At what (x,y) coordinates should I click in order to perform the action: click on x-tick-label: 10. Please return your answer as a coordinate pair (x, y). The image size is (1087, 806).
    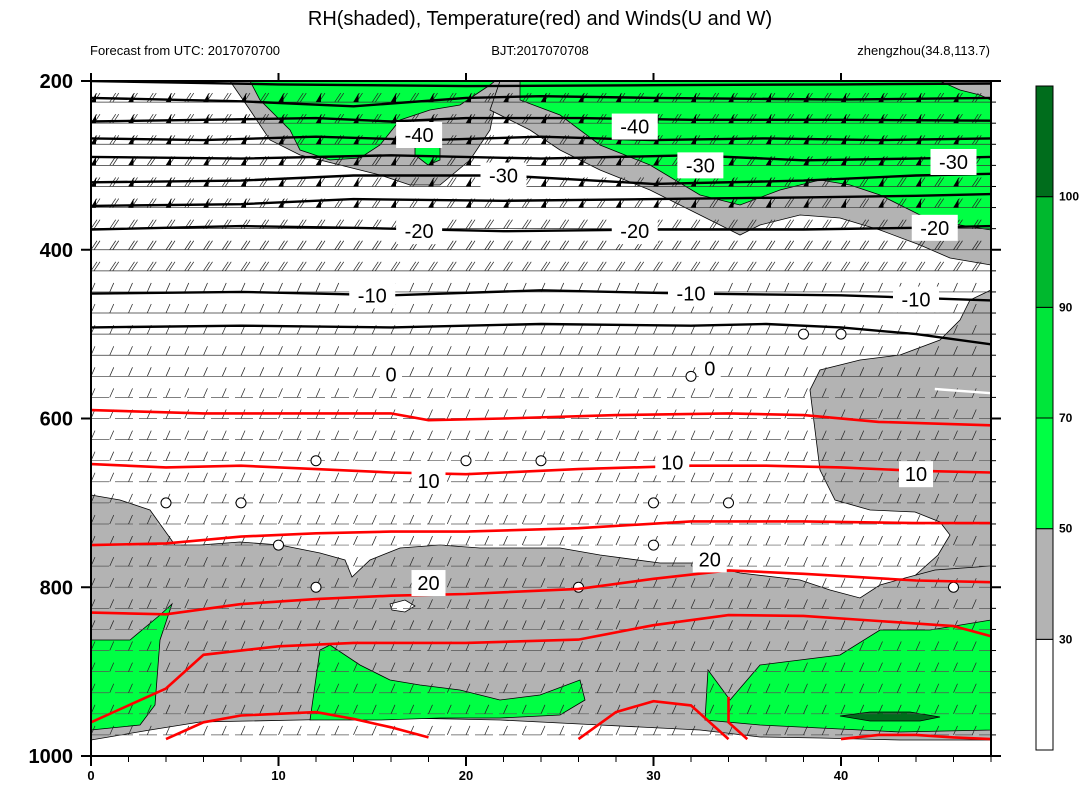
    Looking at the image, I should click on (278, 775).